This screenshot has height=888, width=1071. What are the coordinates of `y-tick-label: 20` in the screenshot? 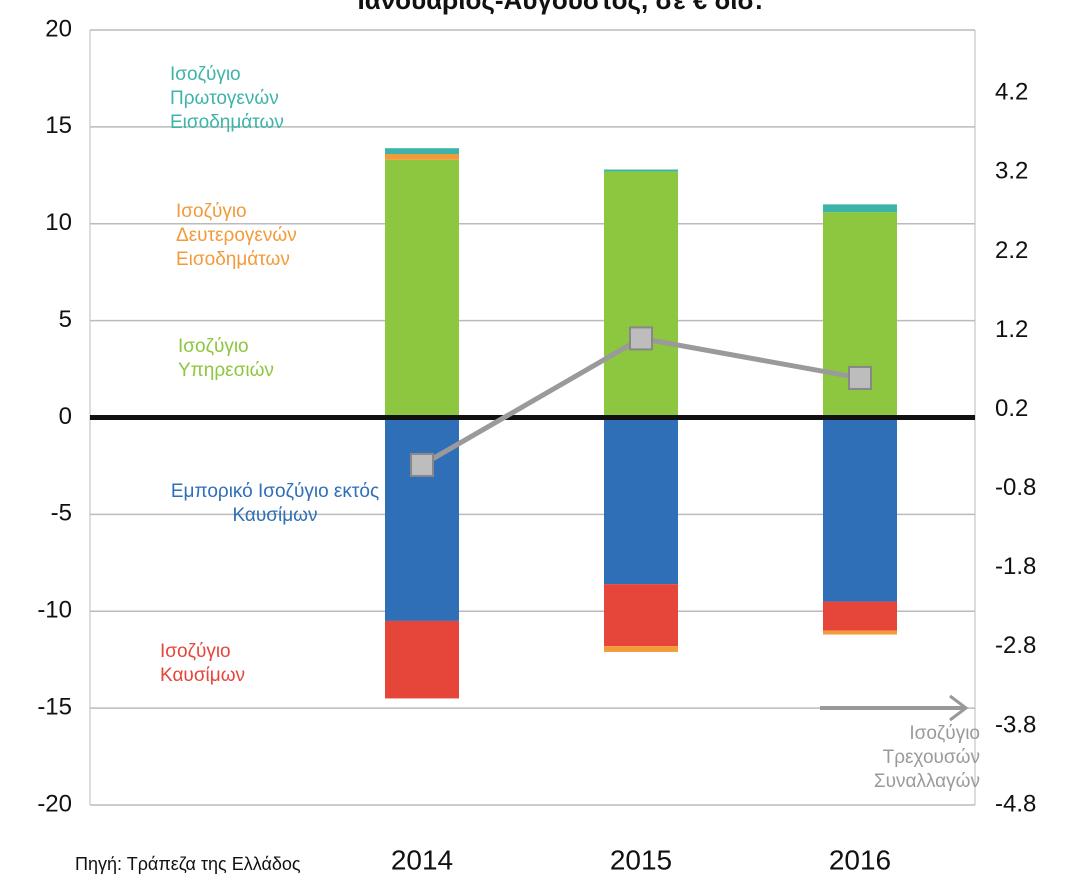 It's located at (58, 28).